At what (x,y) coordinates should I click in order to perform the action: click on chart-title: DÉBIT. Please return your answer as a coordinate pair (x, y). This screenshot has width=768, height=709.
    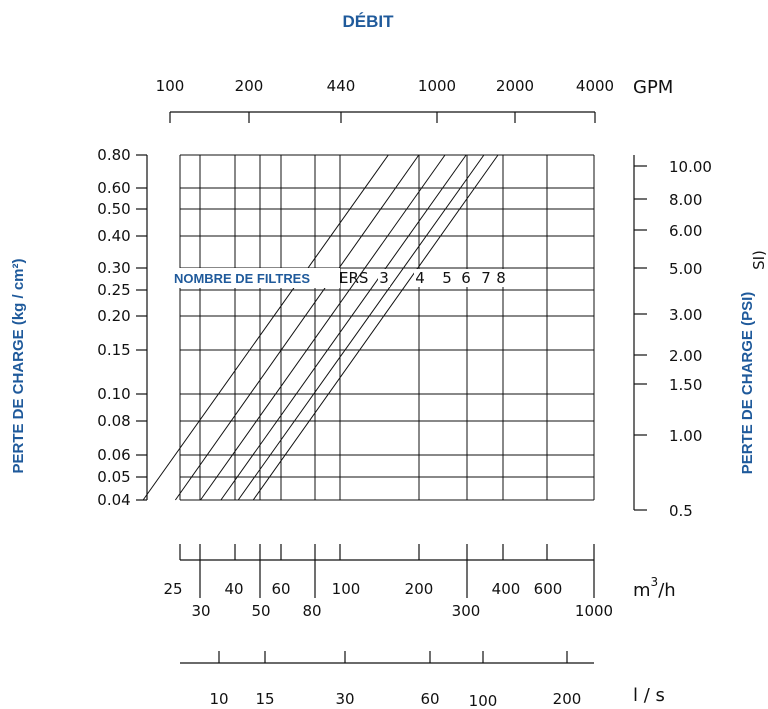
    Looking at the image, I should click on (369, 21).